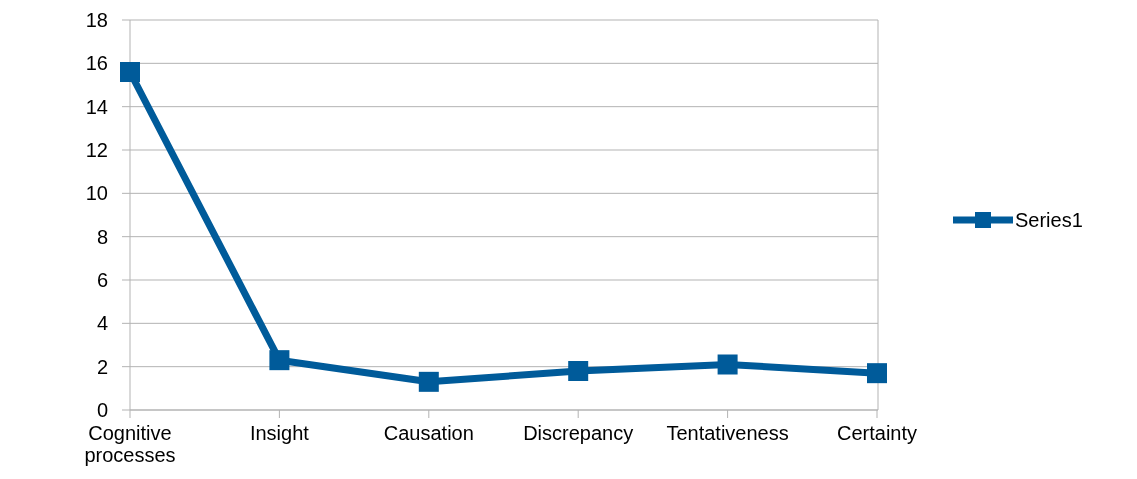  Describe the element at coordinates (96, 193) in the screenshot. I see `y-tick-label: 10` at that location.